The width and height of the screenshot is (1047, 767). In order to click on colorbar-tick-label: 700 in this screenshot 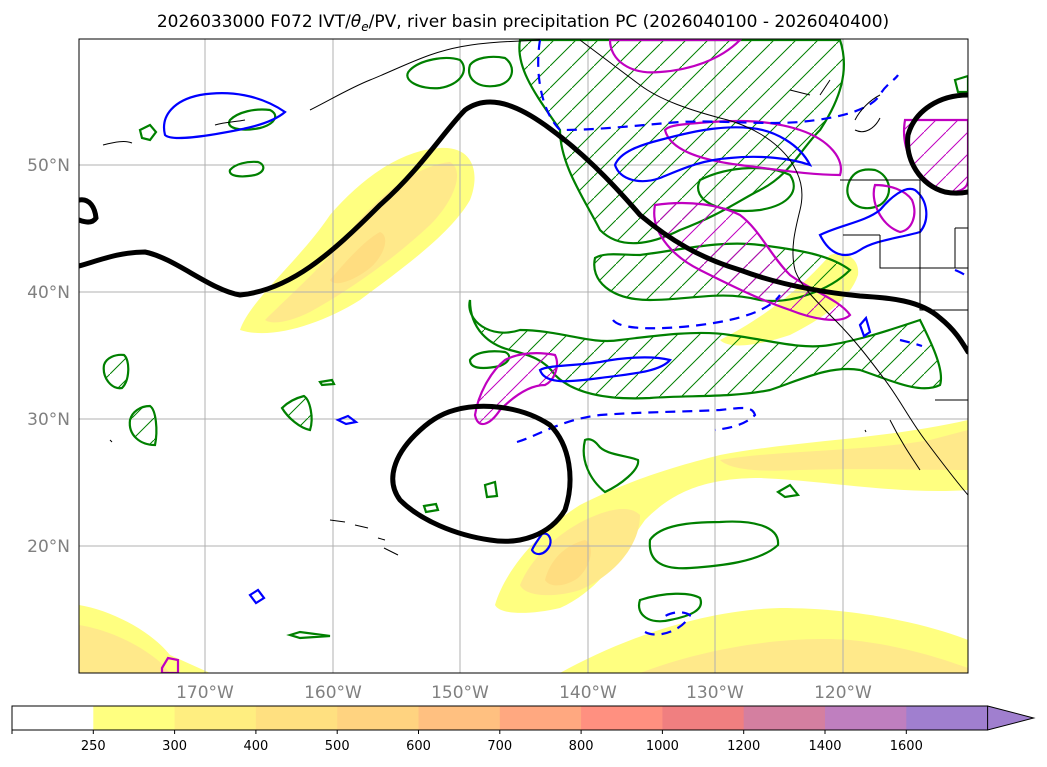, I will do `click(499, 746)`.